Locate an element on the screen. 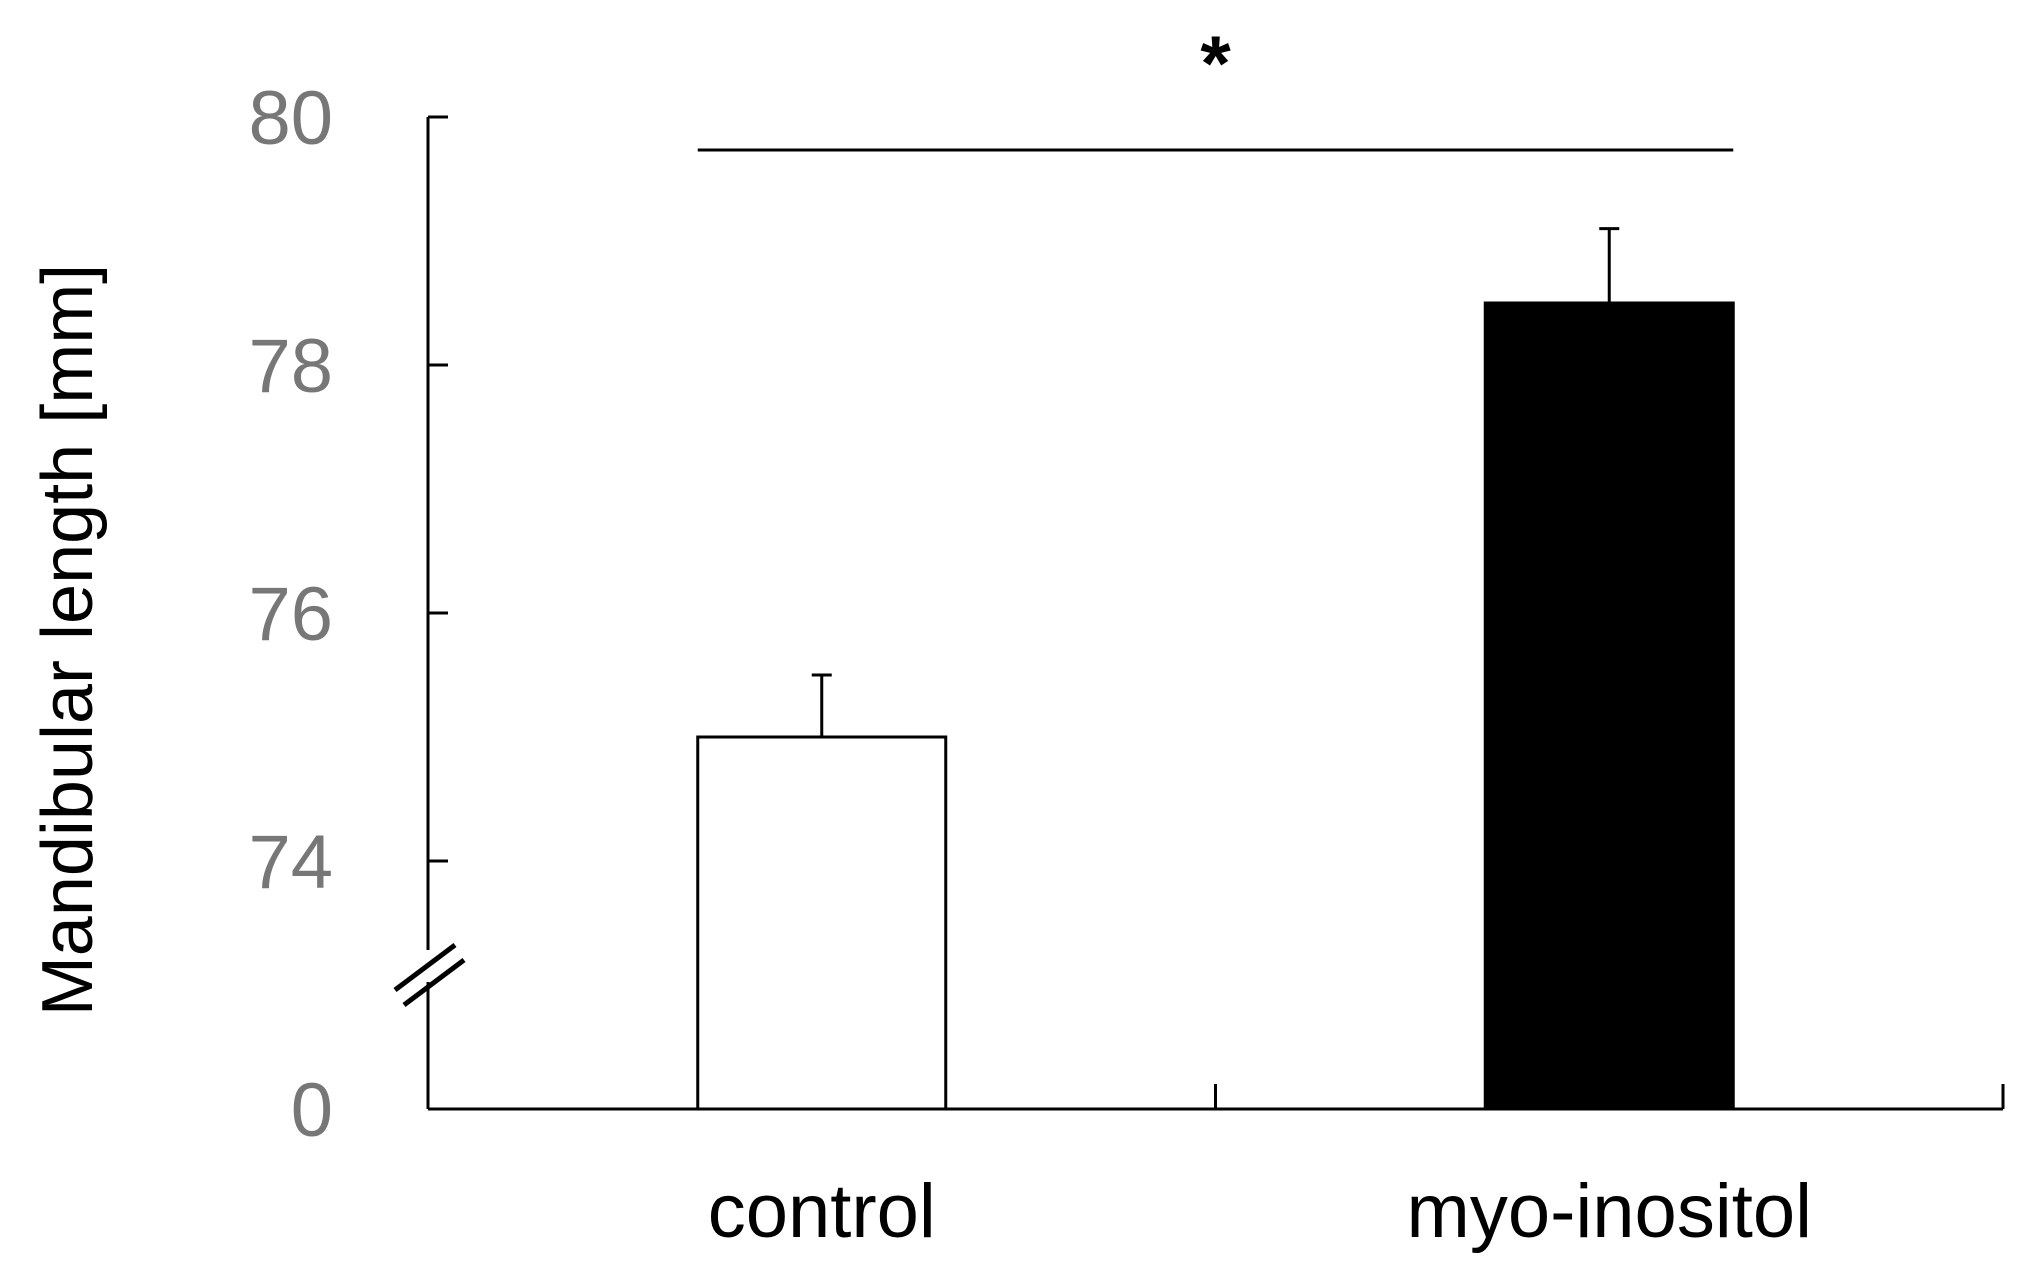 Image resolution: width=2030 pixels, height=1277 pixels. significance-annotation: * is located at coordinates (1215, 85).